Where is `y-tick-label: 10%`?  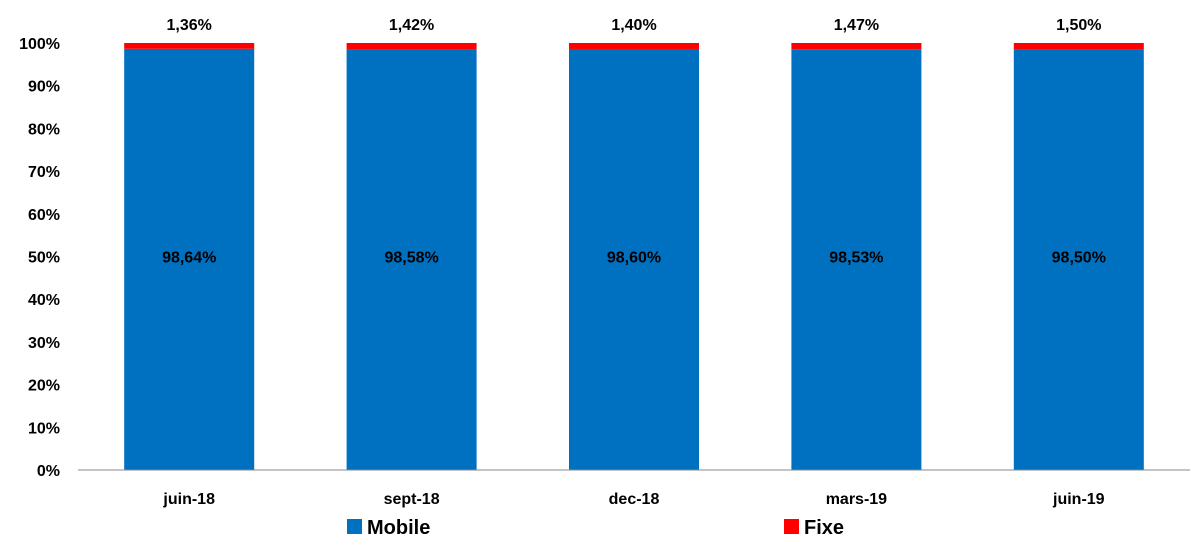 y-tick-label: 10% is located at coordinates (44, 428).